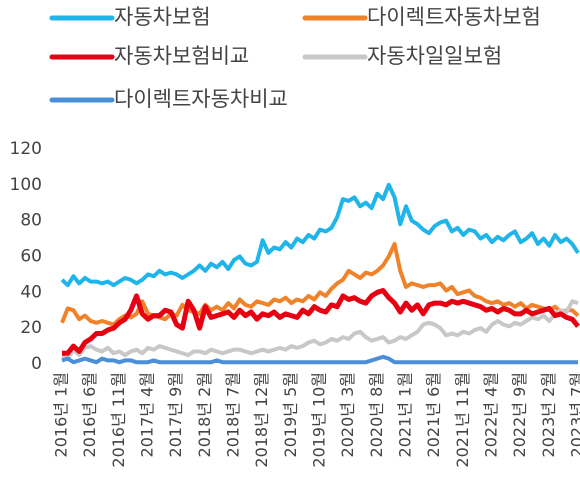  I want to click on x-tick-label: 2018년 12월, so click(261, 420).